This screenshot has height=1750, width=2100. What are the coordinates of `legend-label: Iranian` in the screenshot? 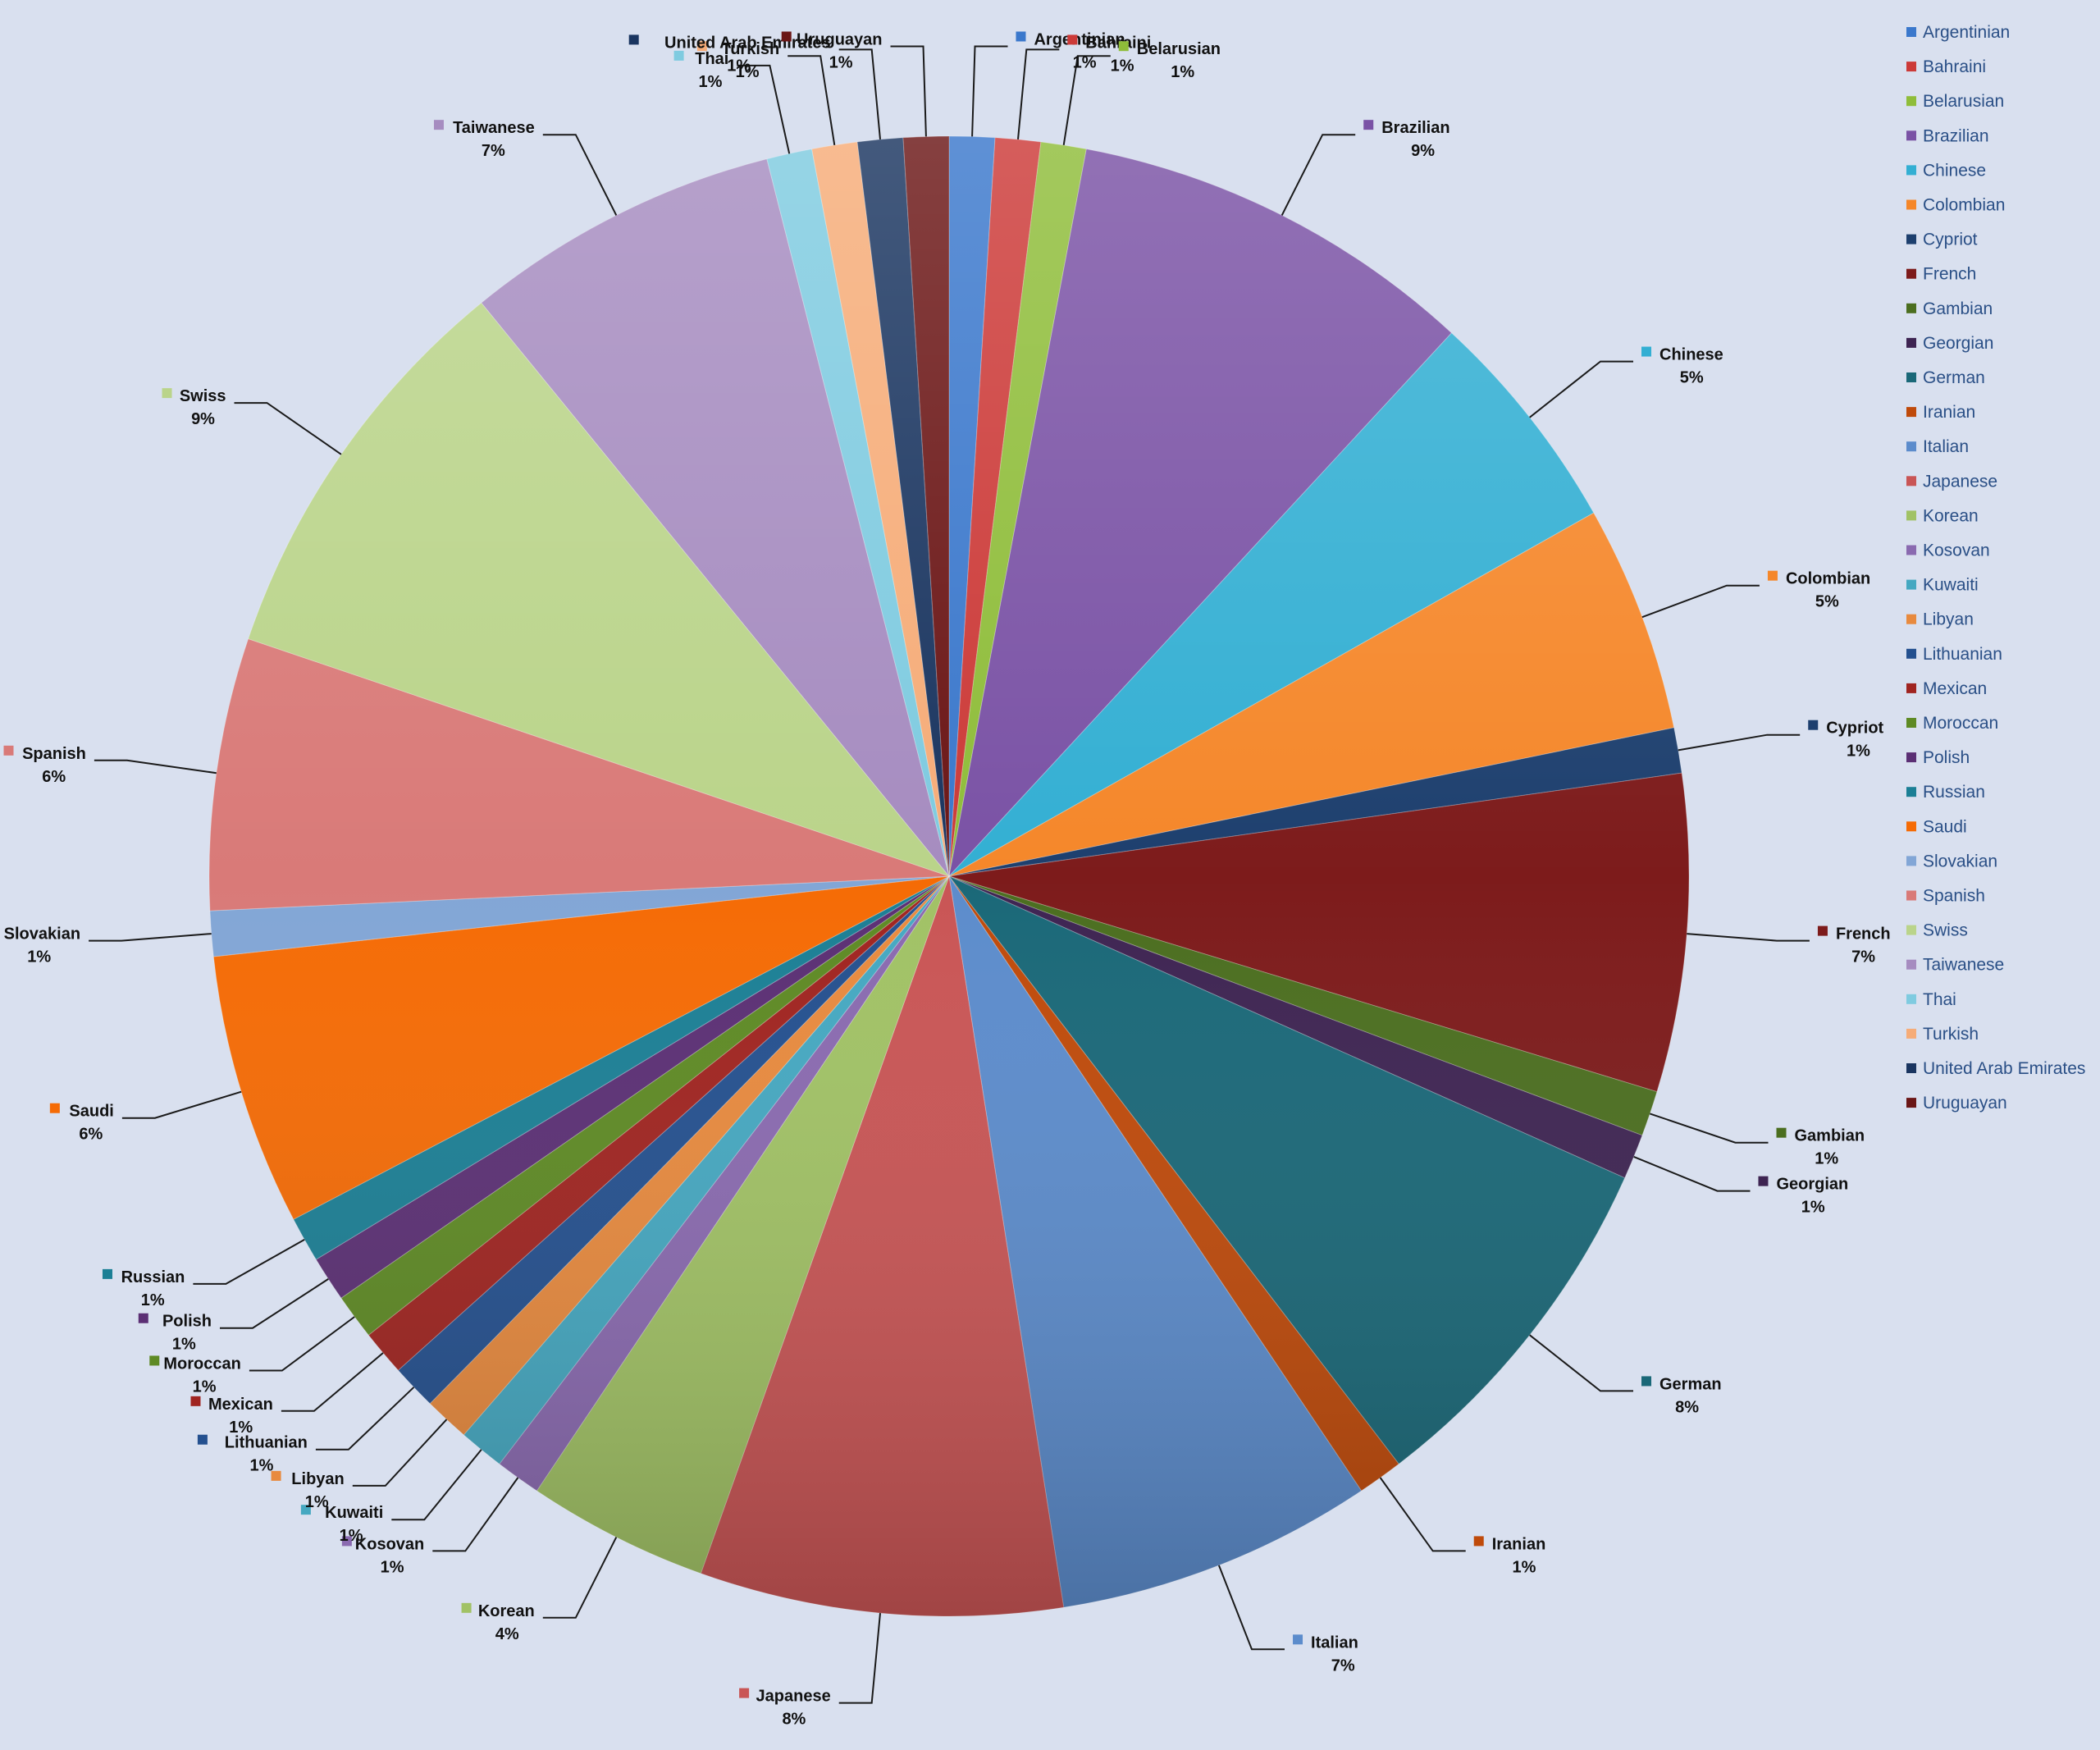 It's located at (1949, 412).